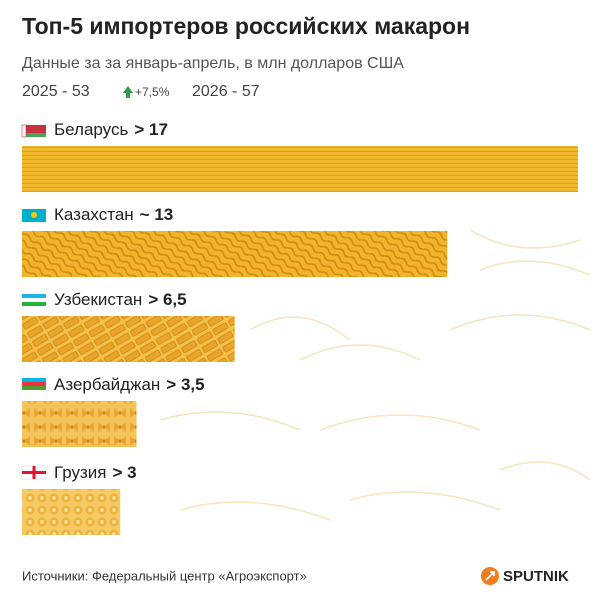 The width and height of the screenshot is (600, 600). I want to click on category-label: Азербайджан, so click(107, 384).